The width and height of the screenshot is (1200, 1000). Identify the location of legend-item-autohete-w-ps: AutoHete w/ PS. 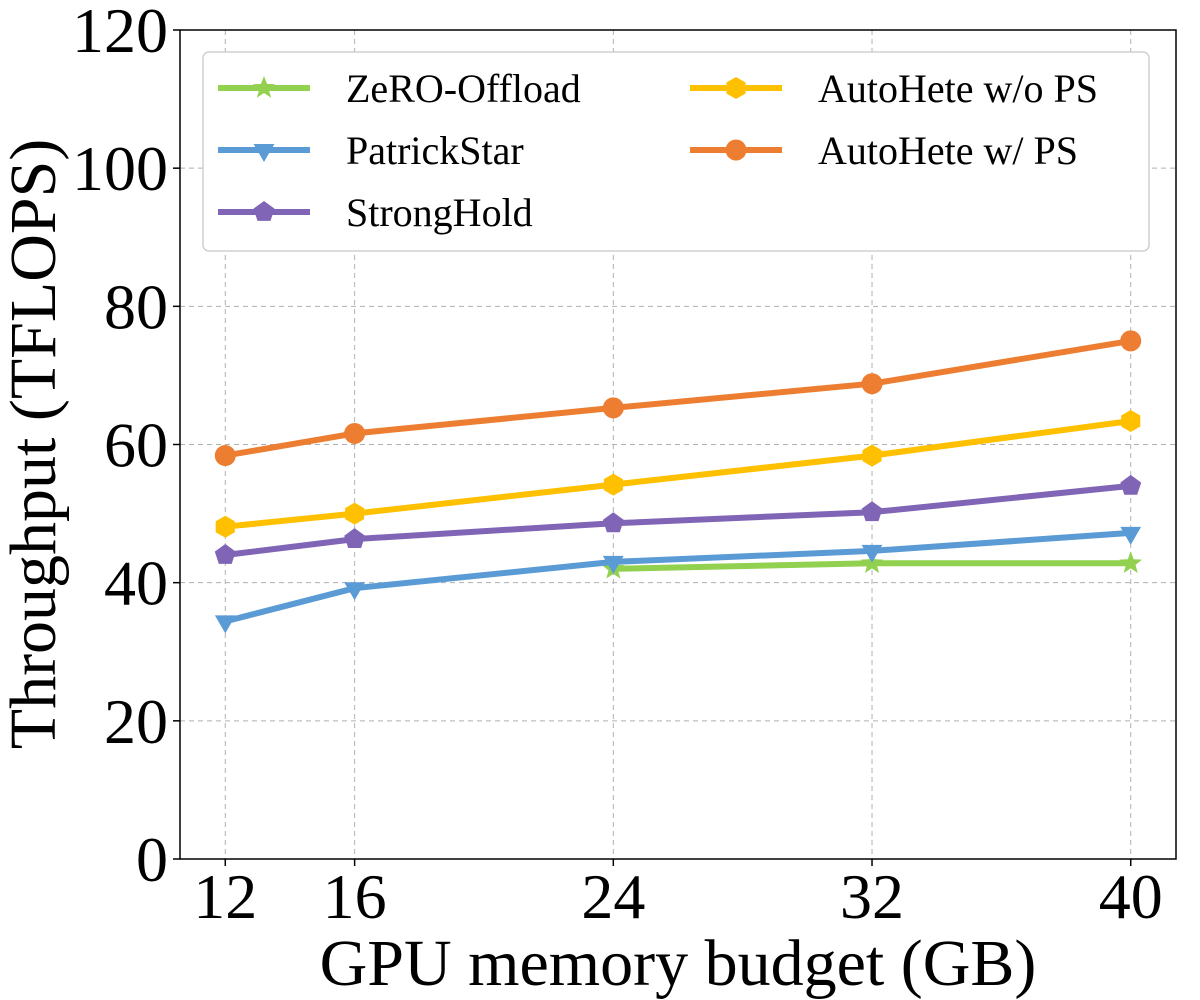
(884, 150).